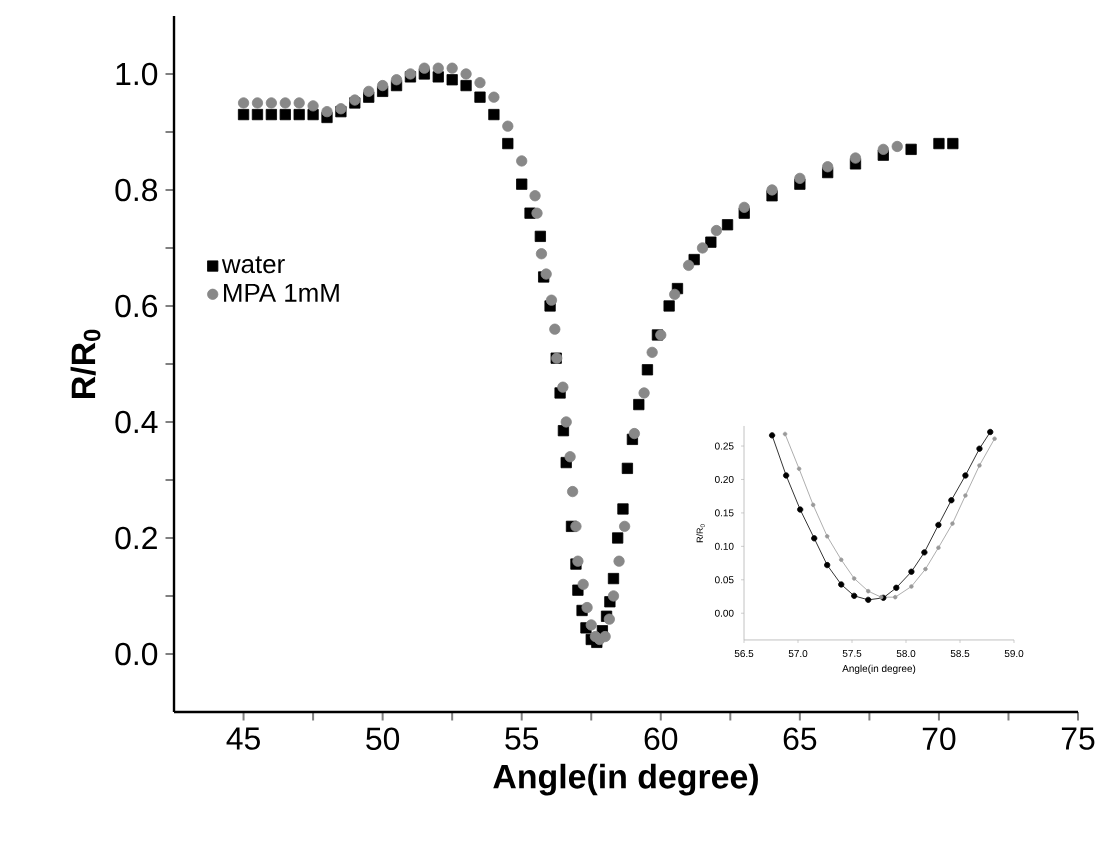  I want to click on x-tick-label: 55, so click(522, 738).